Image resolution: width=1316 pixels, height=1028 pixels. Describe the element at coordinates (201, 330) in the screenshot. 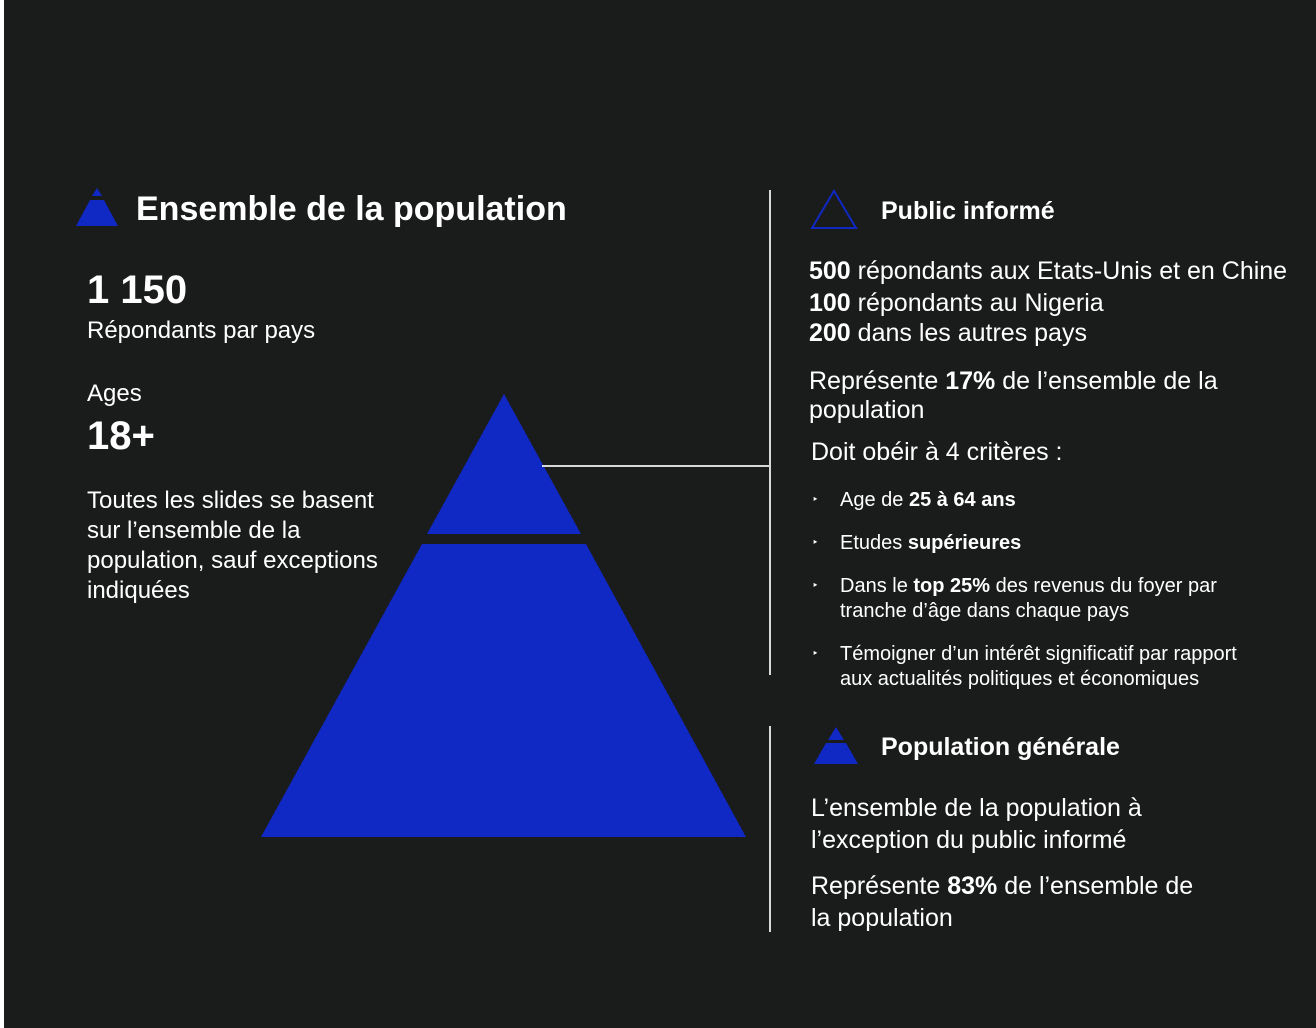

I see `respondents-label: Répondants par pays` at that location.